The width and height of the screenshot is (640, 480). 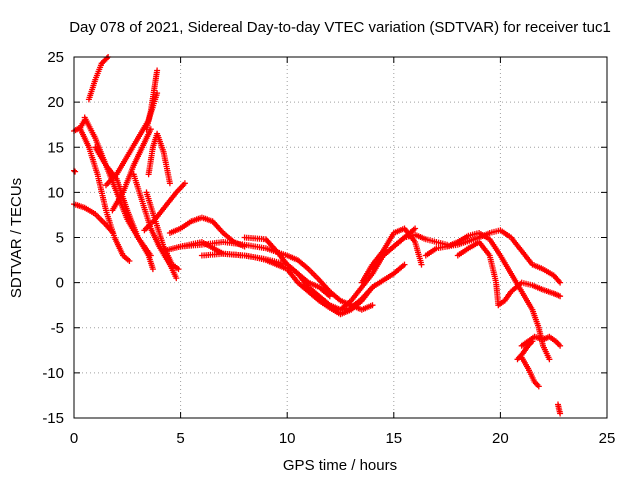 What do you see at coordinates (55, 57) in the screenshot?
I see `y-tick-label: 25` at bounding box center [55, 57].